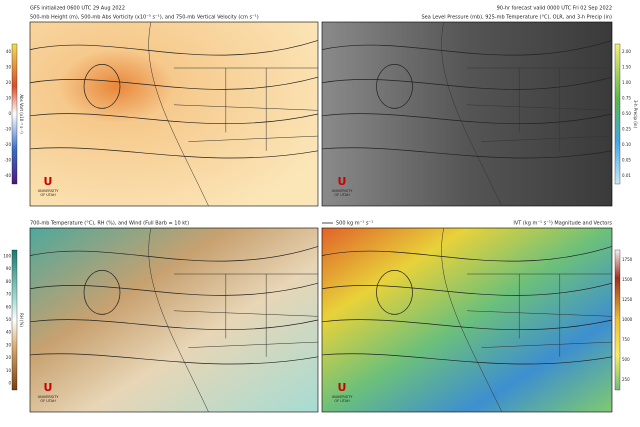 Image resolution: width=640 pixels, height=427 pixels. I want to click on colorbar-tick-label: -20, so click(7, 144).